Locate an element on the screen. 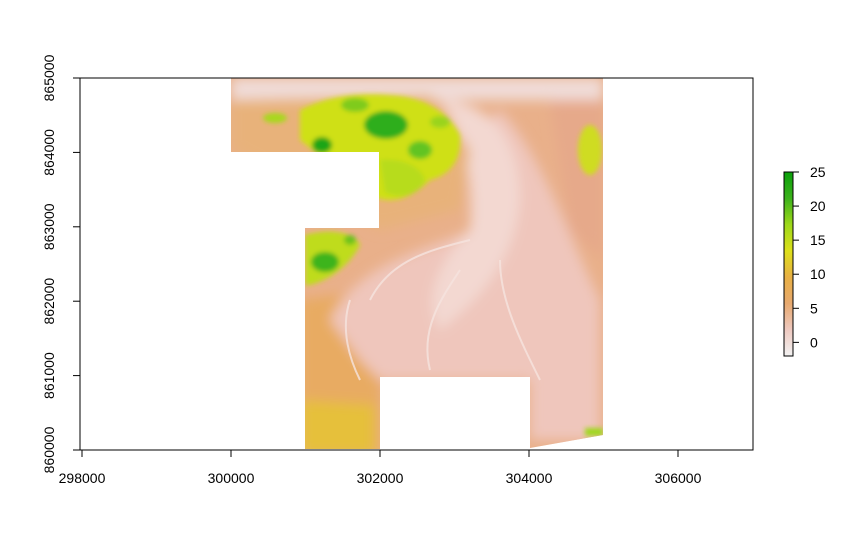 Image resolution: width=866 pixels, height=548 pixels. legend-tick-label: 10 is located at coordinates (818, 274).